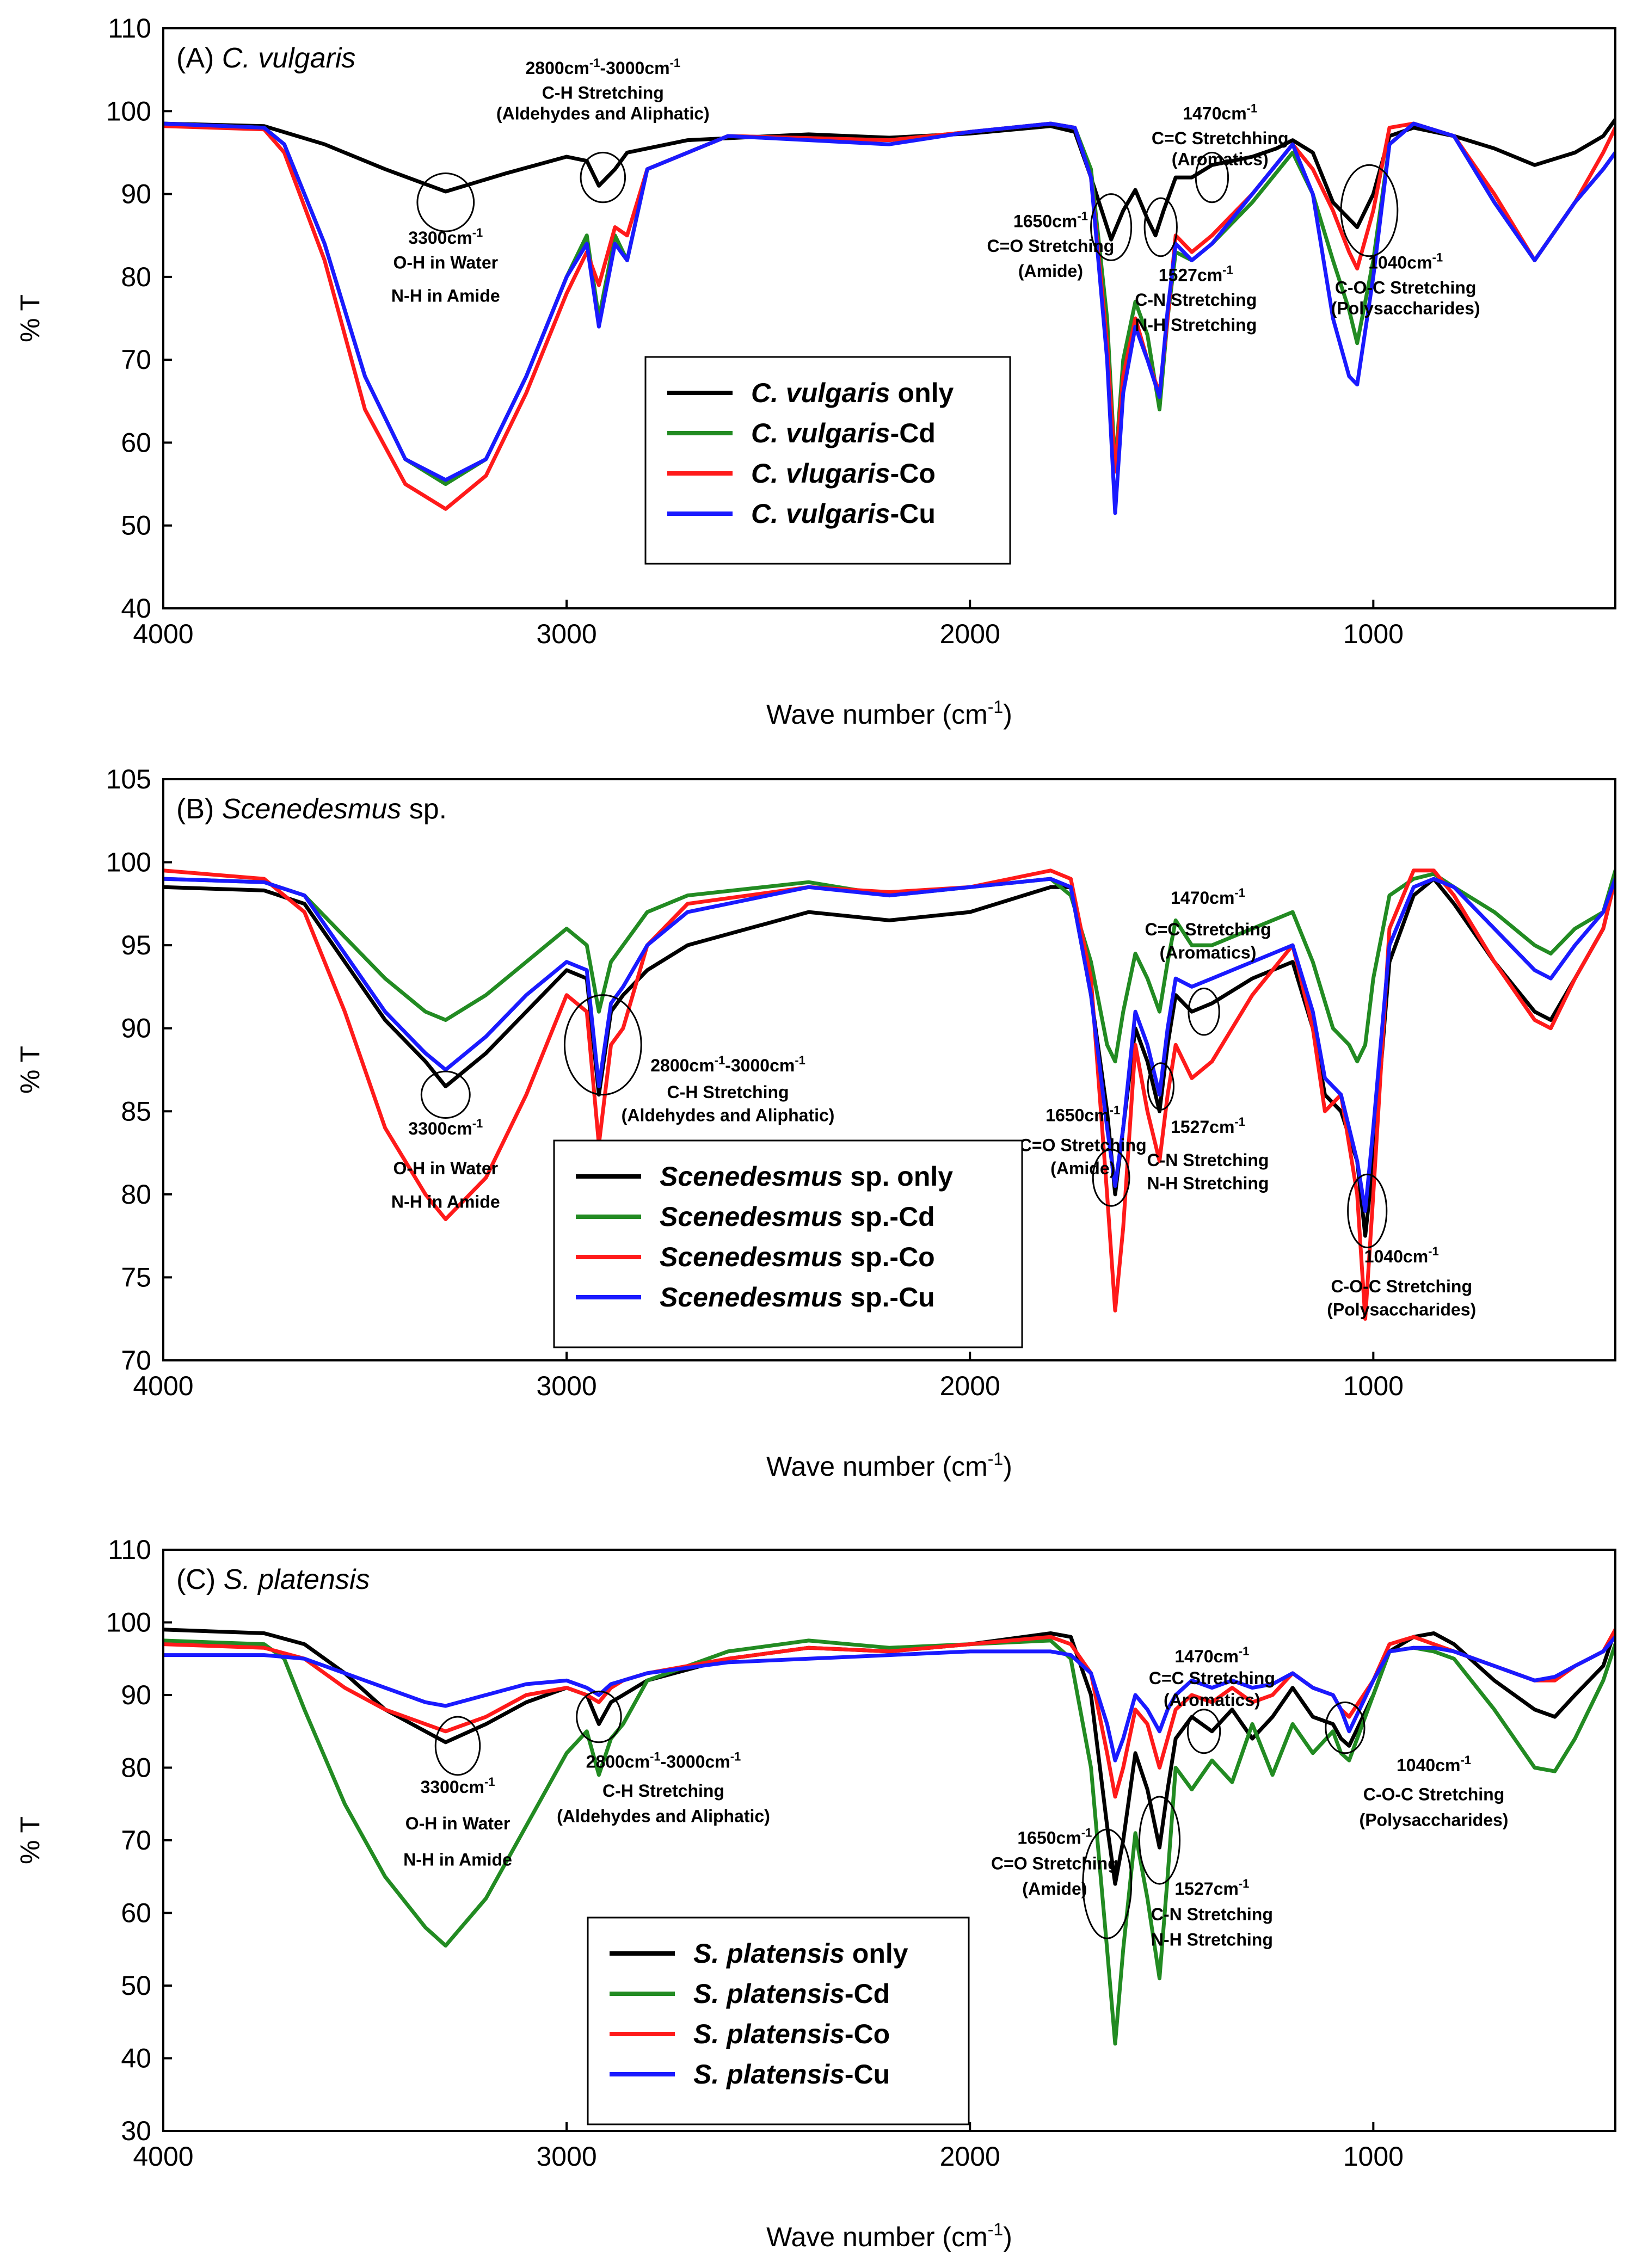 This screenshot has height=2268, width=1636. Describe the element at coordinates (163, 2156) in the screenshot. I see `panel-c-x-tick-label: 4000` at that location.